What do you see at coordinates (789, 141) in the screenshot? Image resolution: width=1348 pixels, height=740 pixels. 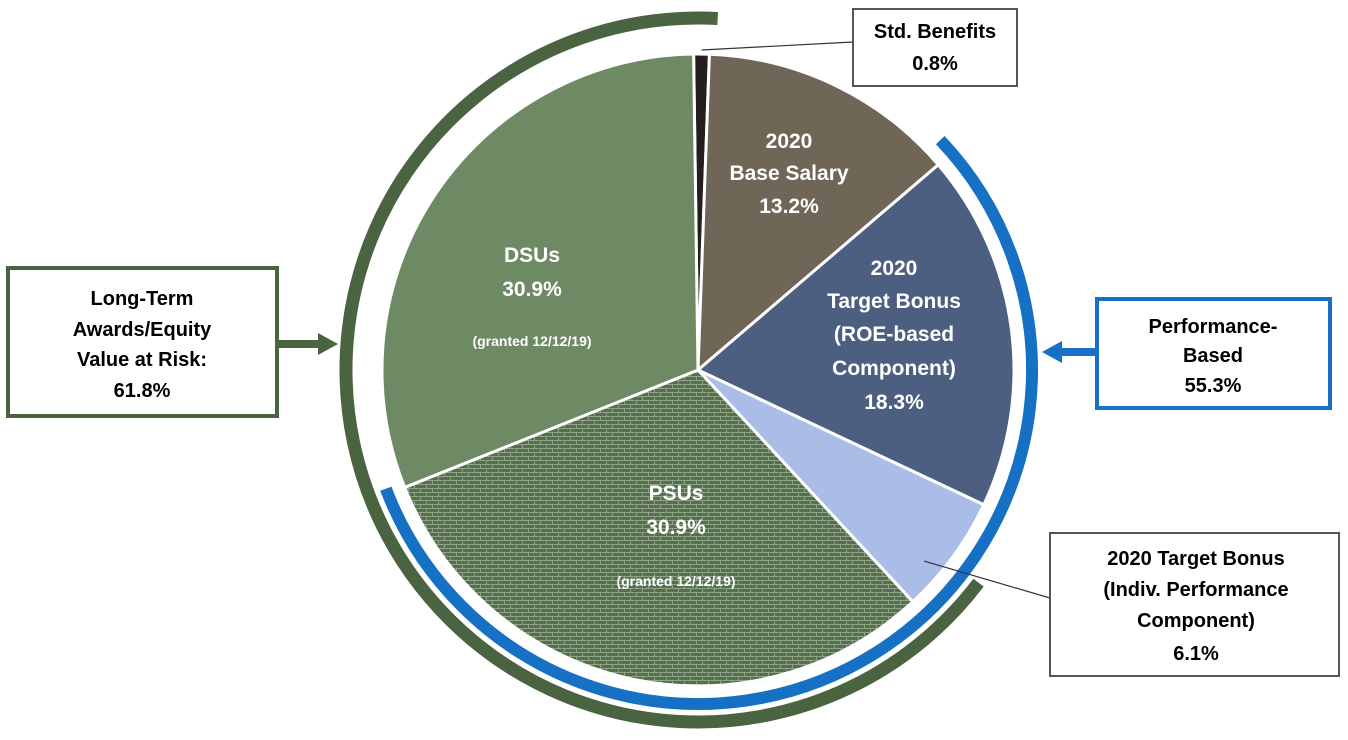 I see `base-salary-label-line1: 2020` at bounding box center [789, 141].